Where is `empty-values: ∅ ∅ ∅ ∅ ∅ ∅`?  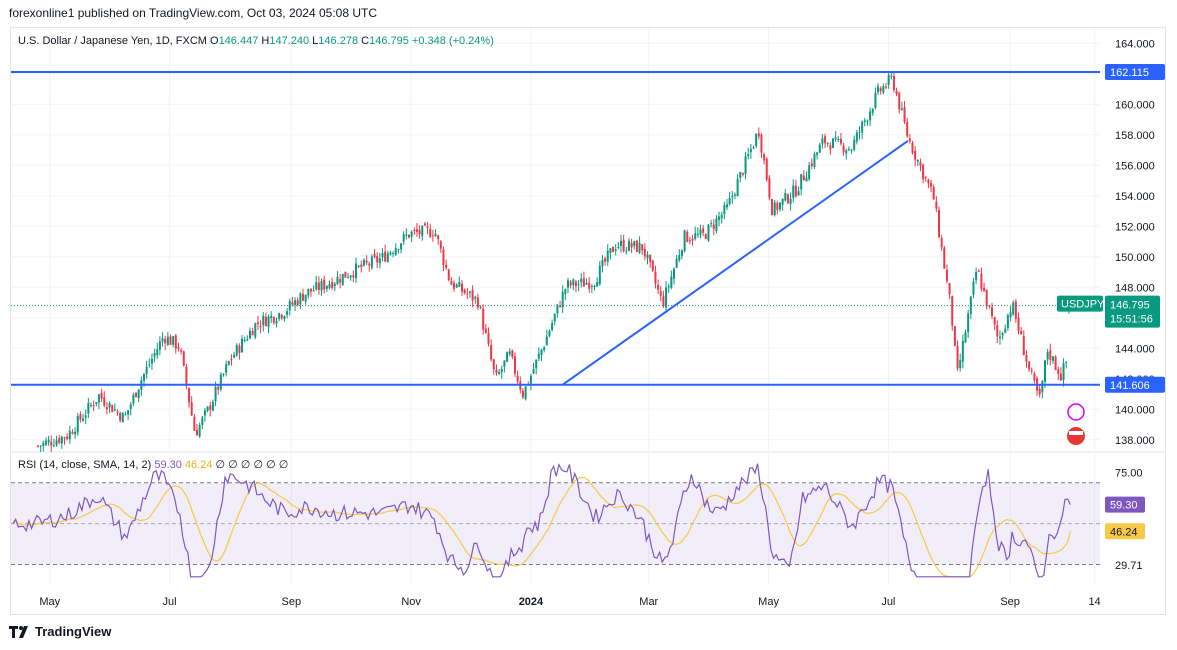 empty-values: ∅ ∅ ∅ ∅ ∅ ∅ is located at coordinates (252, 465).